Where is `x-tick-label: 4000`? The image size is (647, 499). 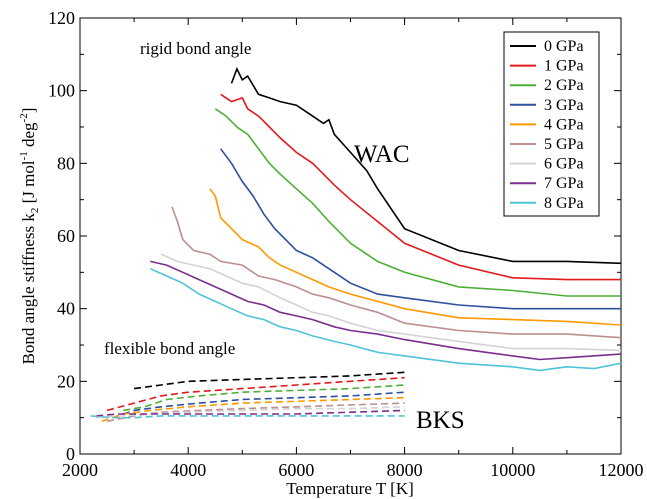 x-tick-label: 4000 is located at coordinates (188, 470).